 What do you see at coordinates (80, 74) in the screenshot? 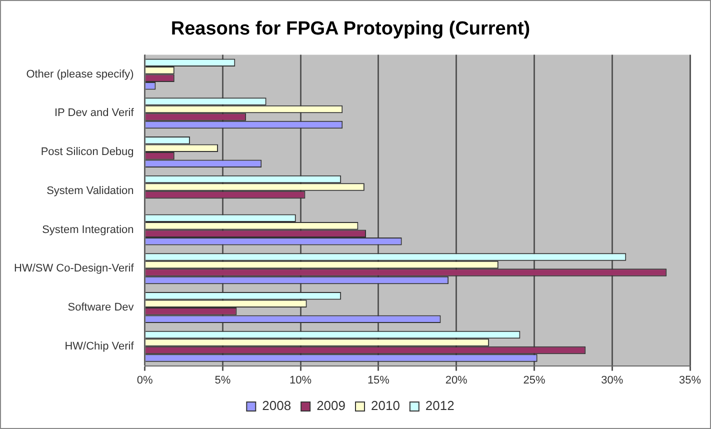
I see `y-tick-label: Other (please specify)` at bounding box center [80, 74].